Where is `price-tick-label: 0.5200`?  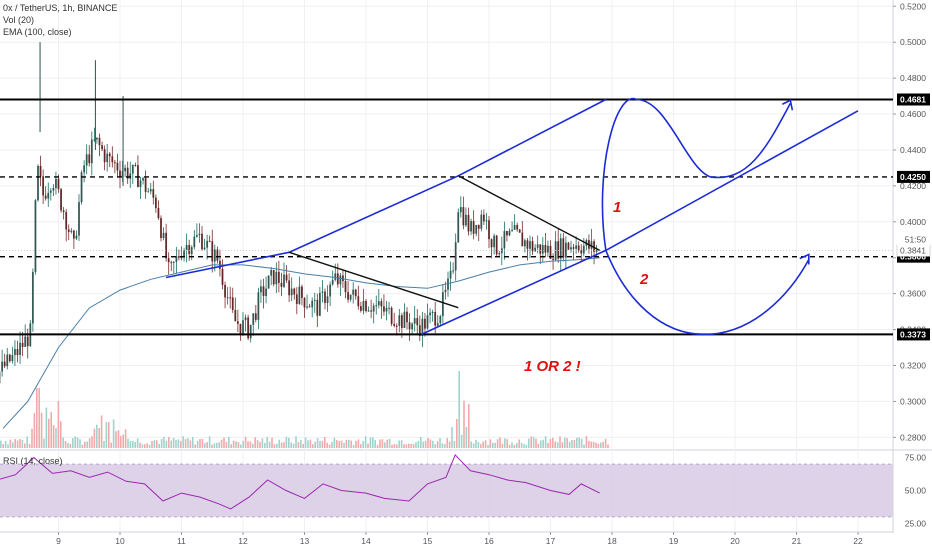 price-tick-label: 0.5200 is located at coordinates (913, 6).